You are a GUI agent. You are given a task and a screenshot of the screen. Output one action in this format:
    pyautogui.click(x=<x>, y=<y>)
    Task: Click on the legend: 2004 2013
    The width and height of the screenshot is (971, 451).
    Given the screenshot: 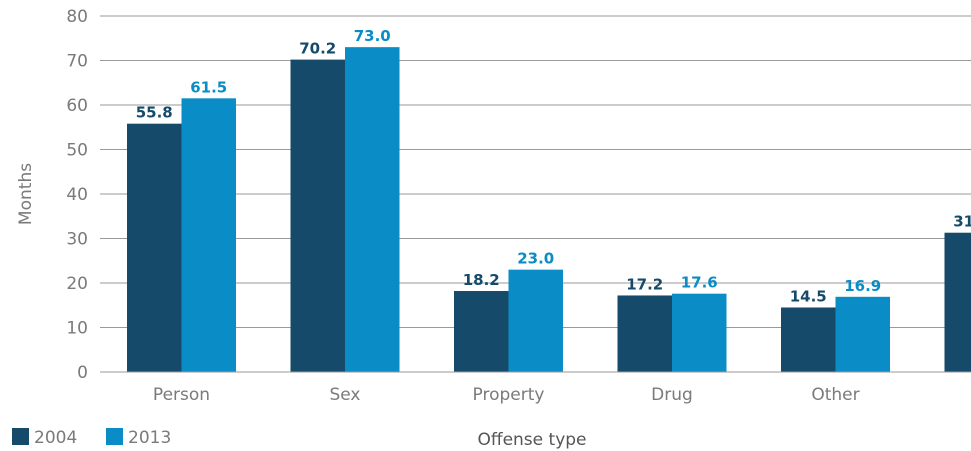 What is the action you would take?
    pyautogui.click(x=91, y=438)
    